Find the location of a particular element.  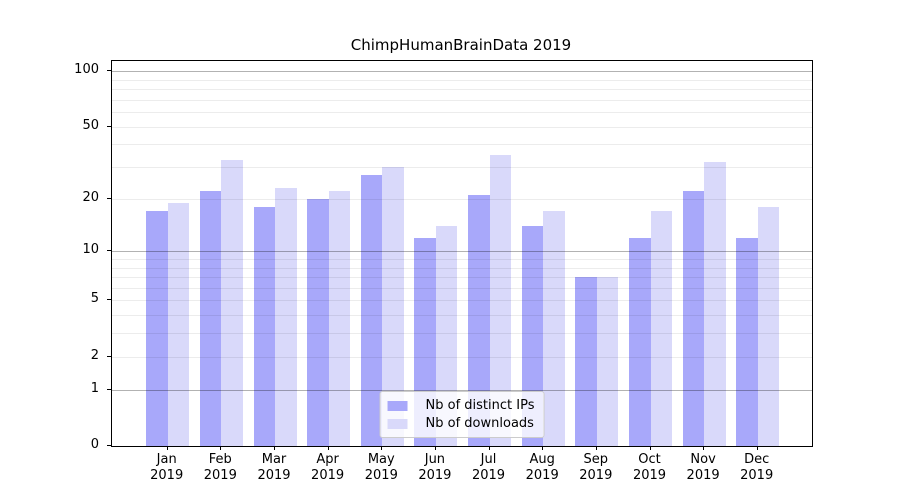

y-tick-label: 0 is located at coordinates (94, 444).